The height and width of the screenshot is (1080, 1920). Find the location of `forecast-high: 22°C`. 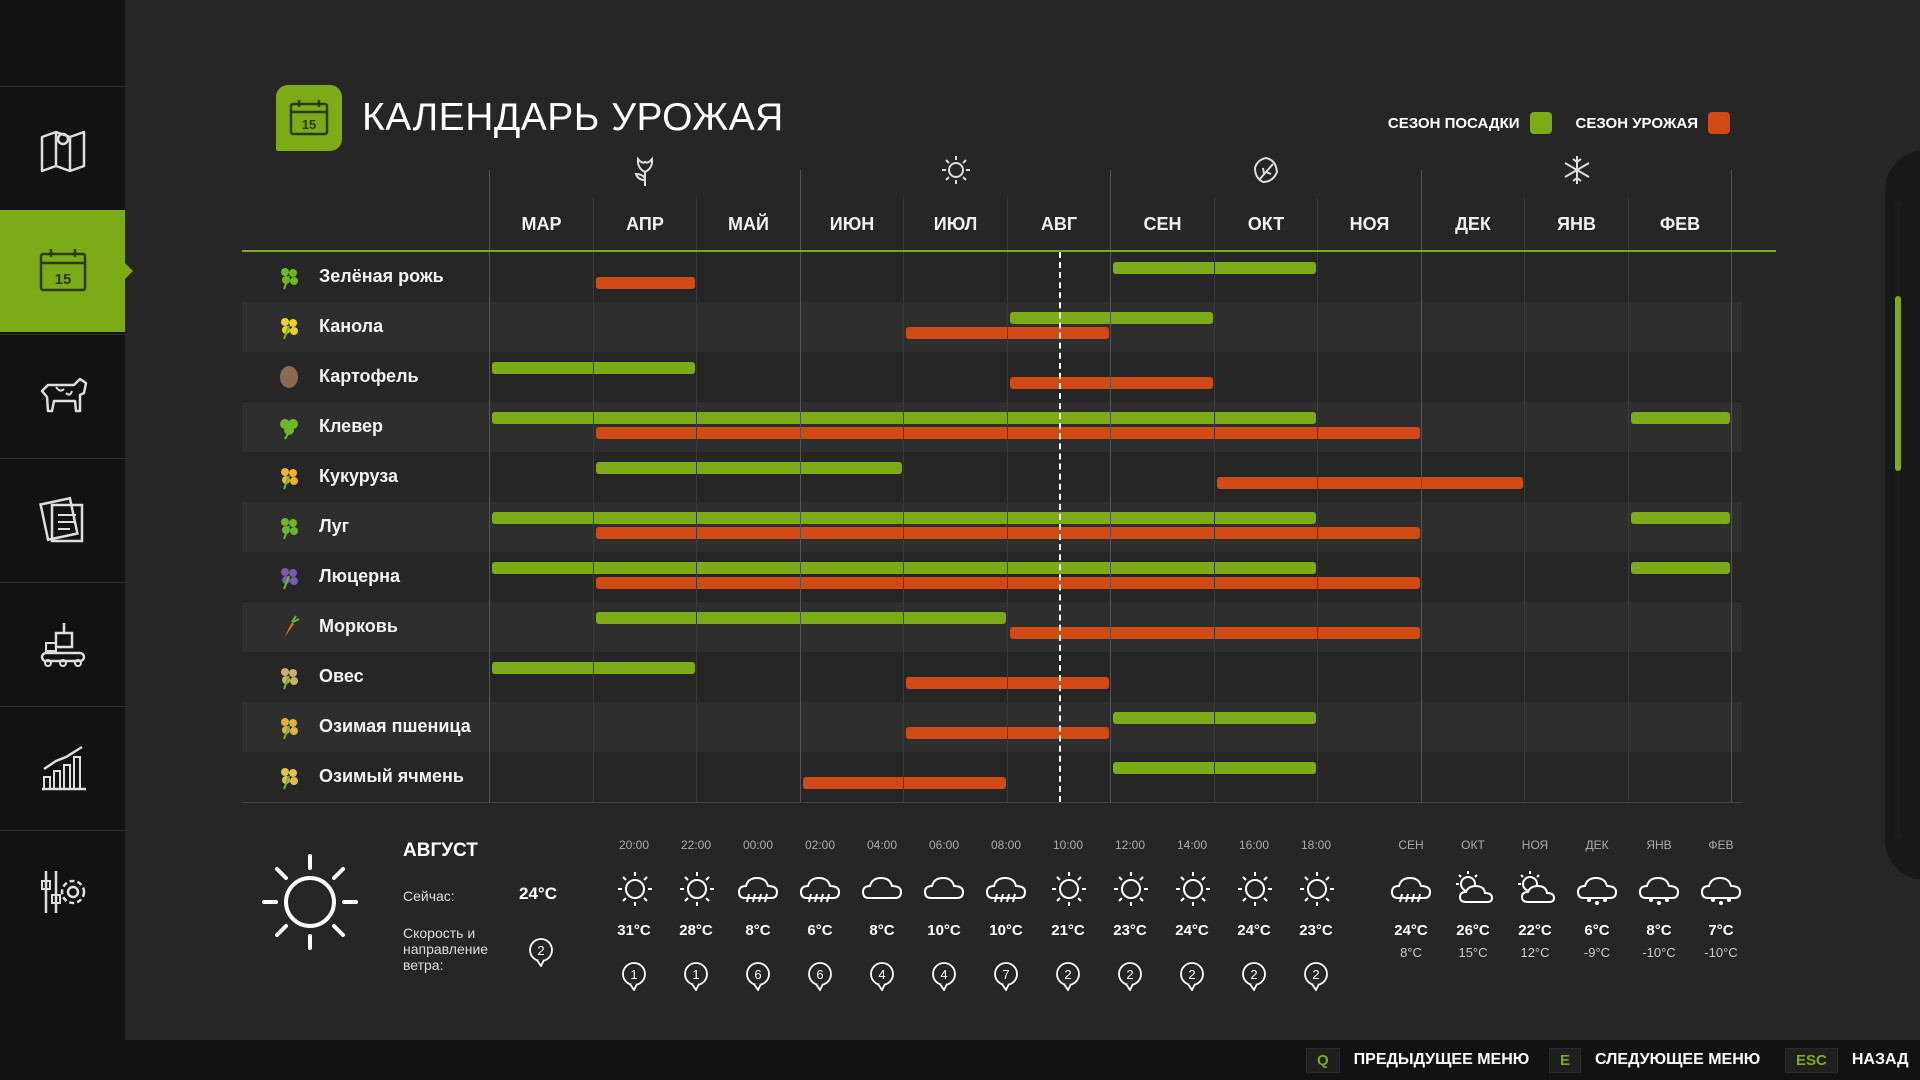

forecast-high: 22°C is located at coordinates (1535, 930).